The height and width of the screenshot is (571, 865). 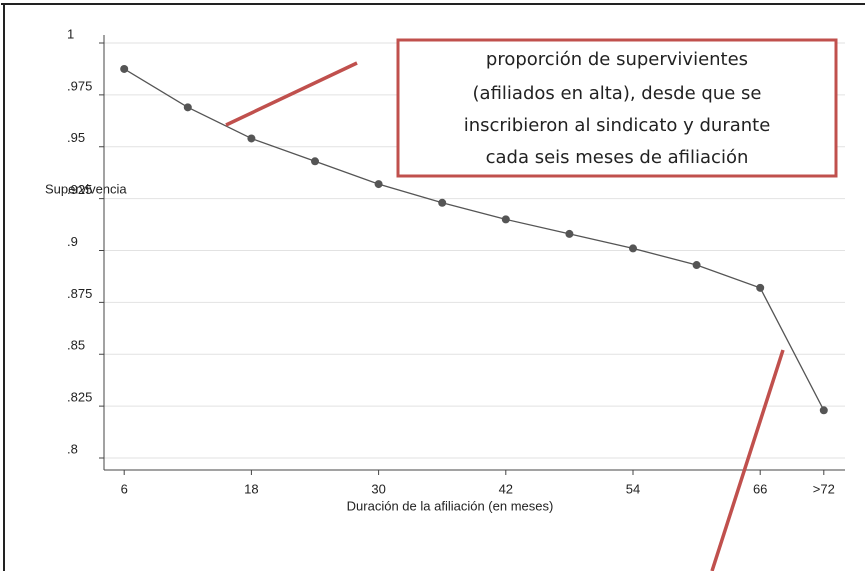 I want to click on y-tick-label: .9, so click(x=72, y=241).